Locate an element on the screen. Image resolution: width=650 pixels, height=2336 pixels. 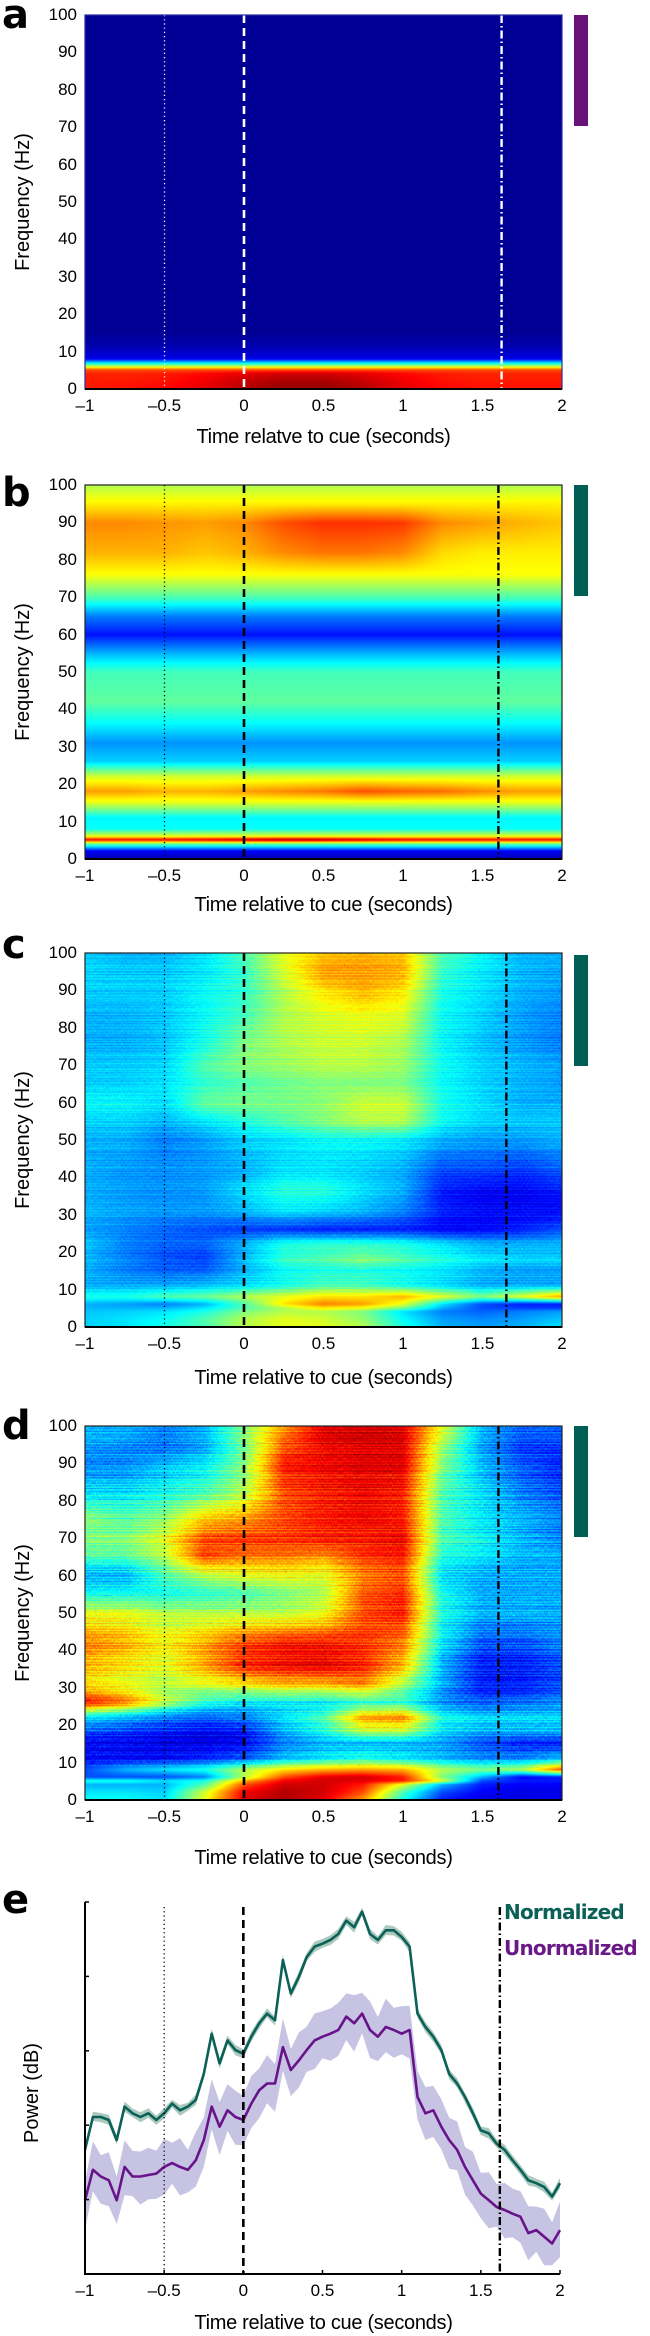
colorbar-marker-d is located at coordinates (581, 1481).